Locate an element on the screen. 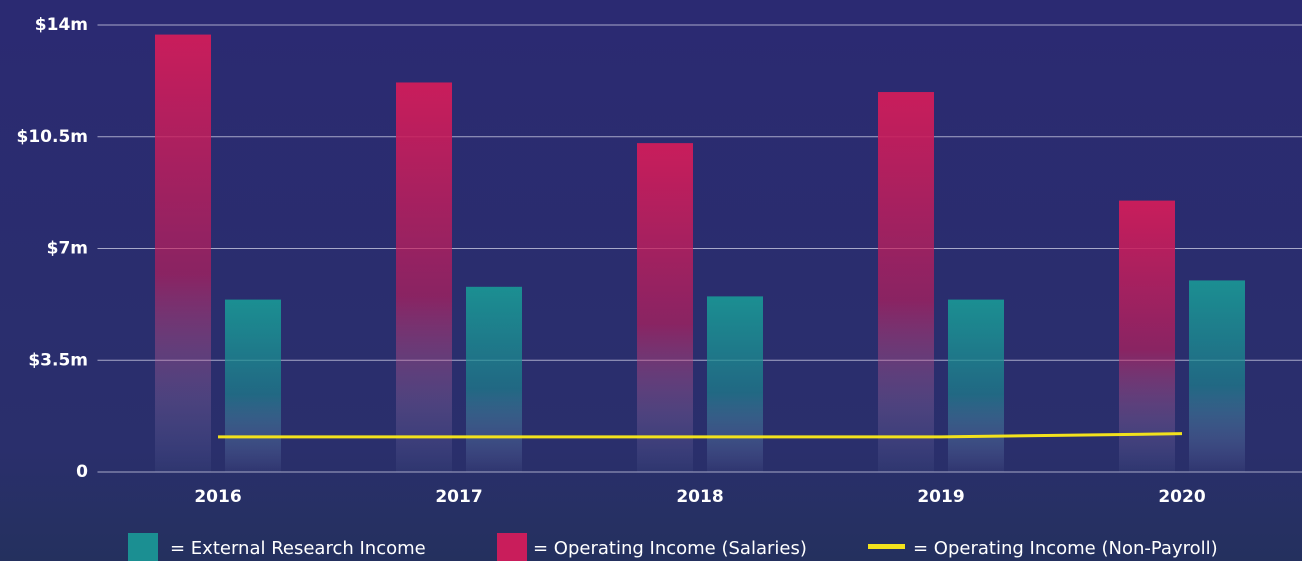  line is located at coordinates (700, 435).